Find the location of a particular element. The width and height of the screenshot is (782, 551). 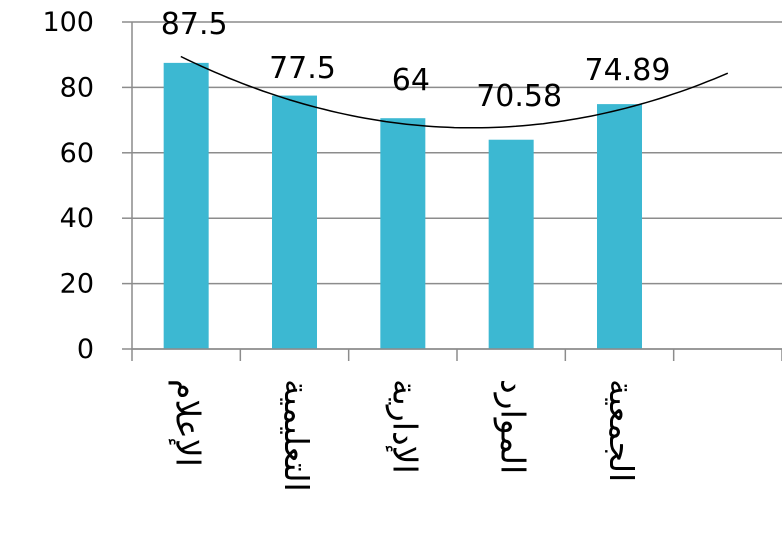

y-tick-label: 40 is located at coordinates (77, 218).